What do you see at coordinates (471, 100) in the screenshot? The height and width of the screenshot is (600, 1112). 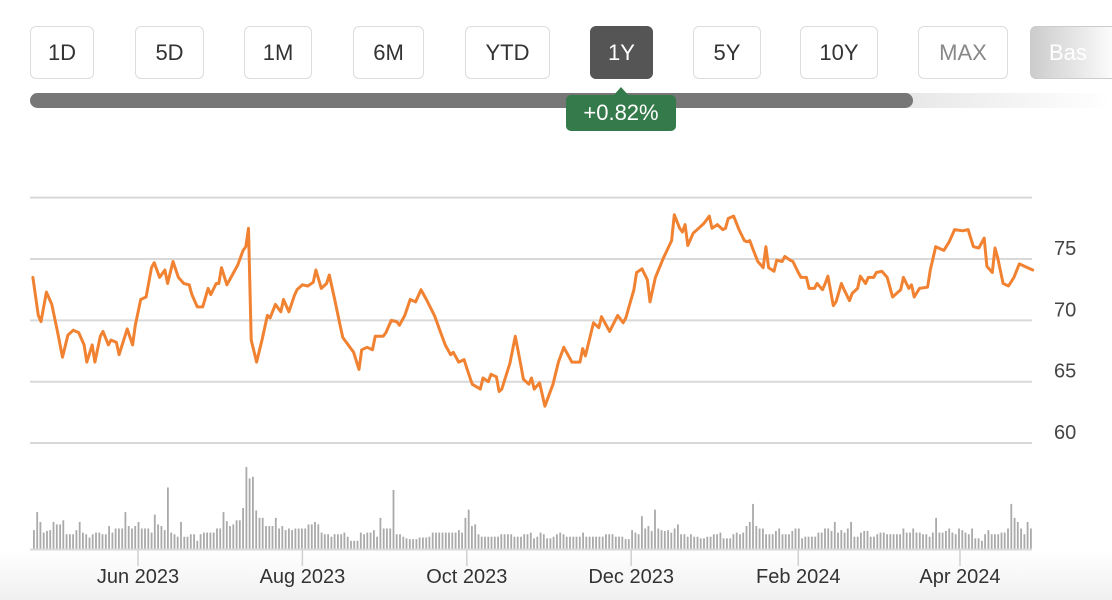 I see `range-scrollbar-thumb` at bounding box center [471, 100].